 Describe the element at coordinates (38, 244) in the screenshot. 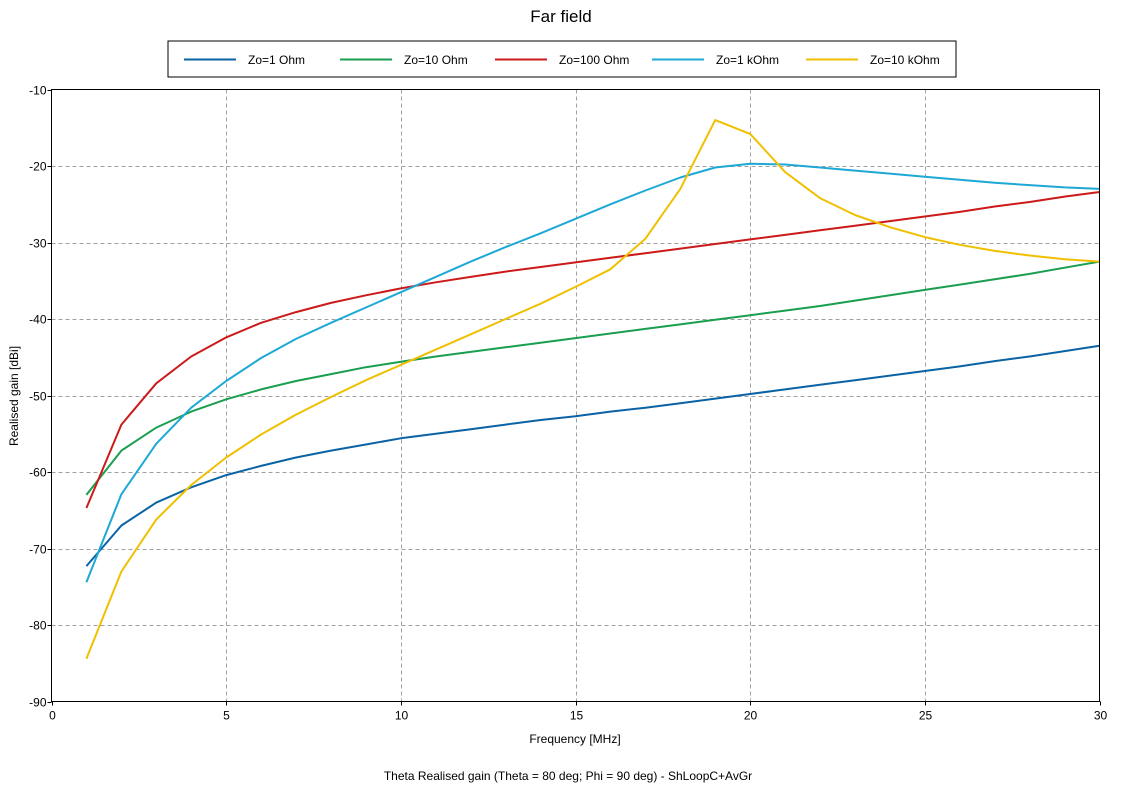

I see `y-tick-label: -30` at that location.